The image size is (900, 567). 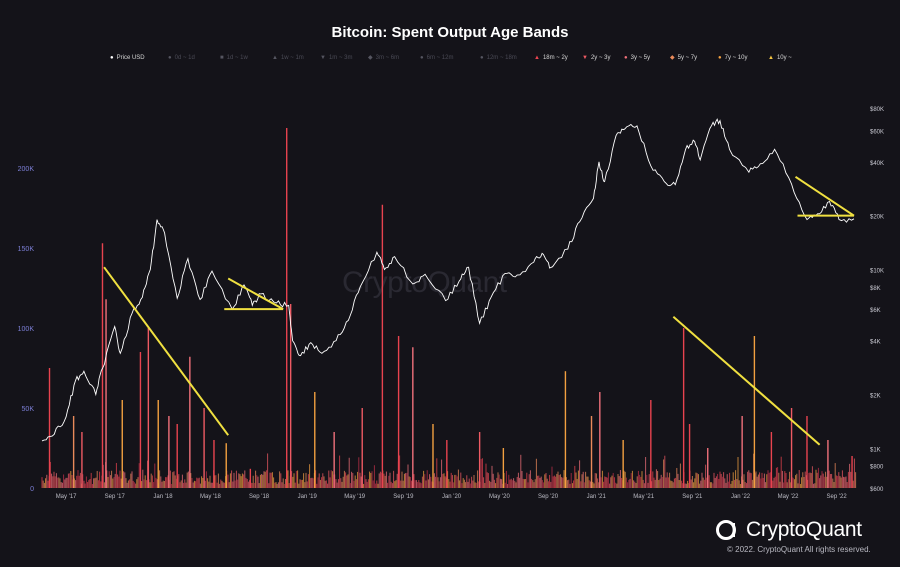 I want to click on legend-label: 0d ~ 1d, so click(x=184, y=58).